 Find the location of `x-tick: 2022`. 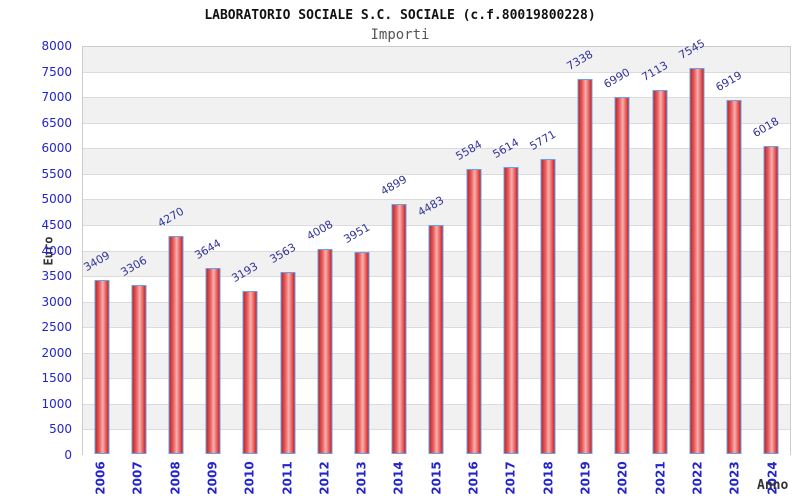

x-tick: 2022 is located at coordinates (697, 478).